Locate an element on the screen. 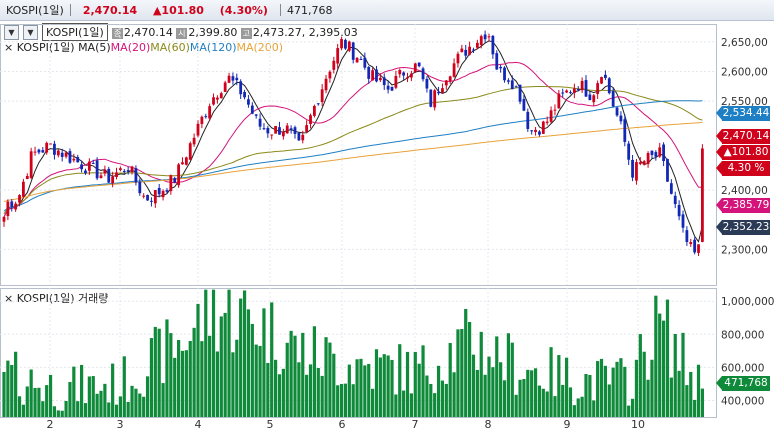 Image resolution: width=774 pixels, height=431 pixels. header-volume: 471,768 is located at coordinates (309, 10).